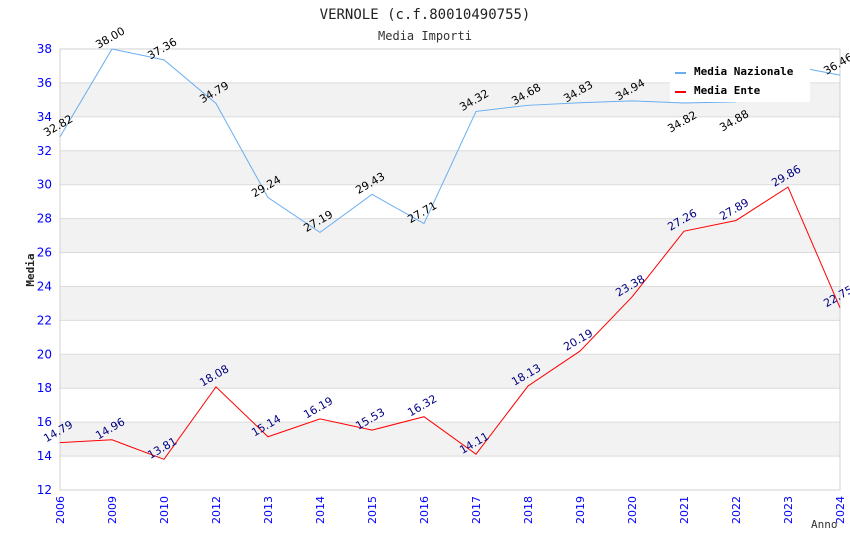 The image size is (850, 550). What do you see at coordinates (112, 510) in the screenshot?
I see `x-tick-label: 2009` at bounding box center [112, 510].